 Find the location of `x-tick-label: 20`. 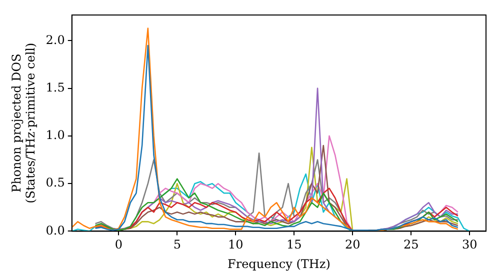

x-tick-label: 20 is located at coordinates (352, 245).